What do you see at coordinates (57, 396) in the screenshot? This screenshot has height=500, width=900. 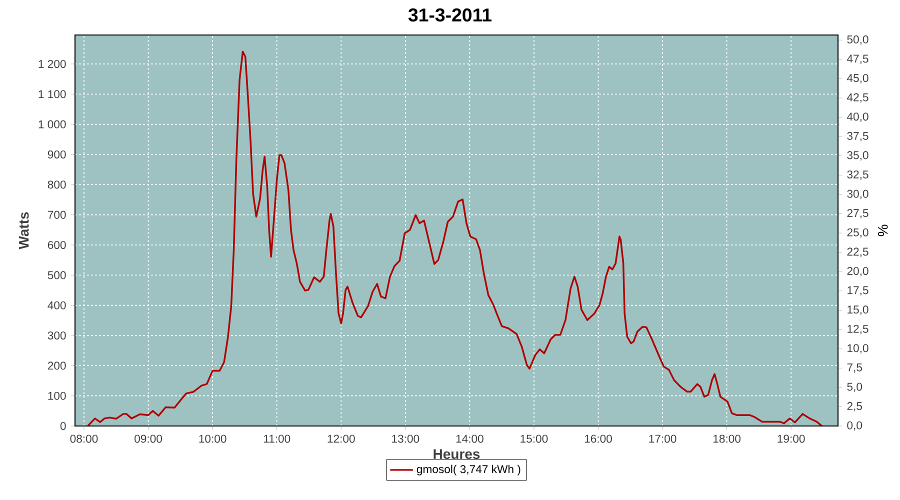 I see `y-tick-label: 100` at bounding box center [57, 396].